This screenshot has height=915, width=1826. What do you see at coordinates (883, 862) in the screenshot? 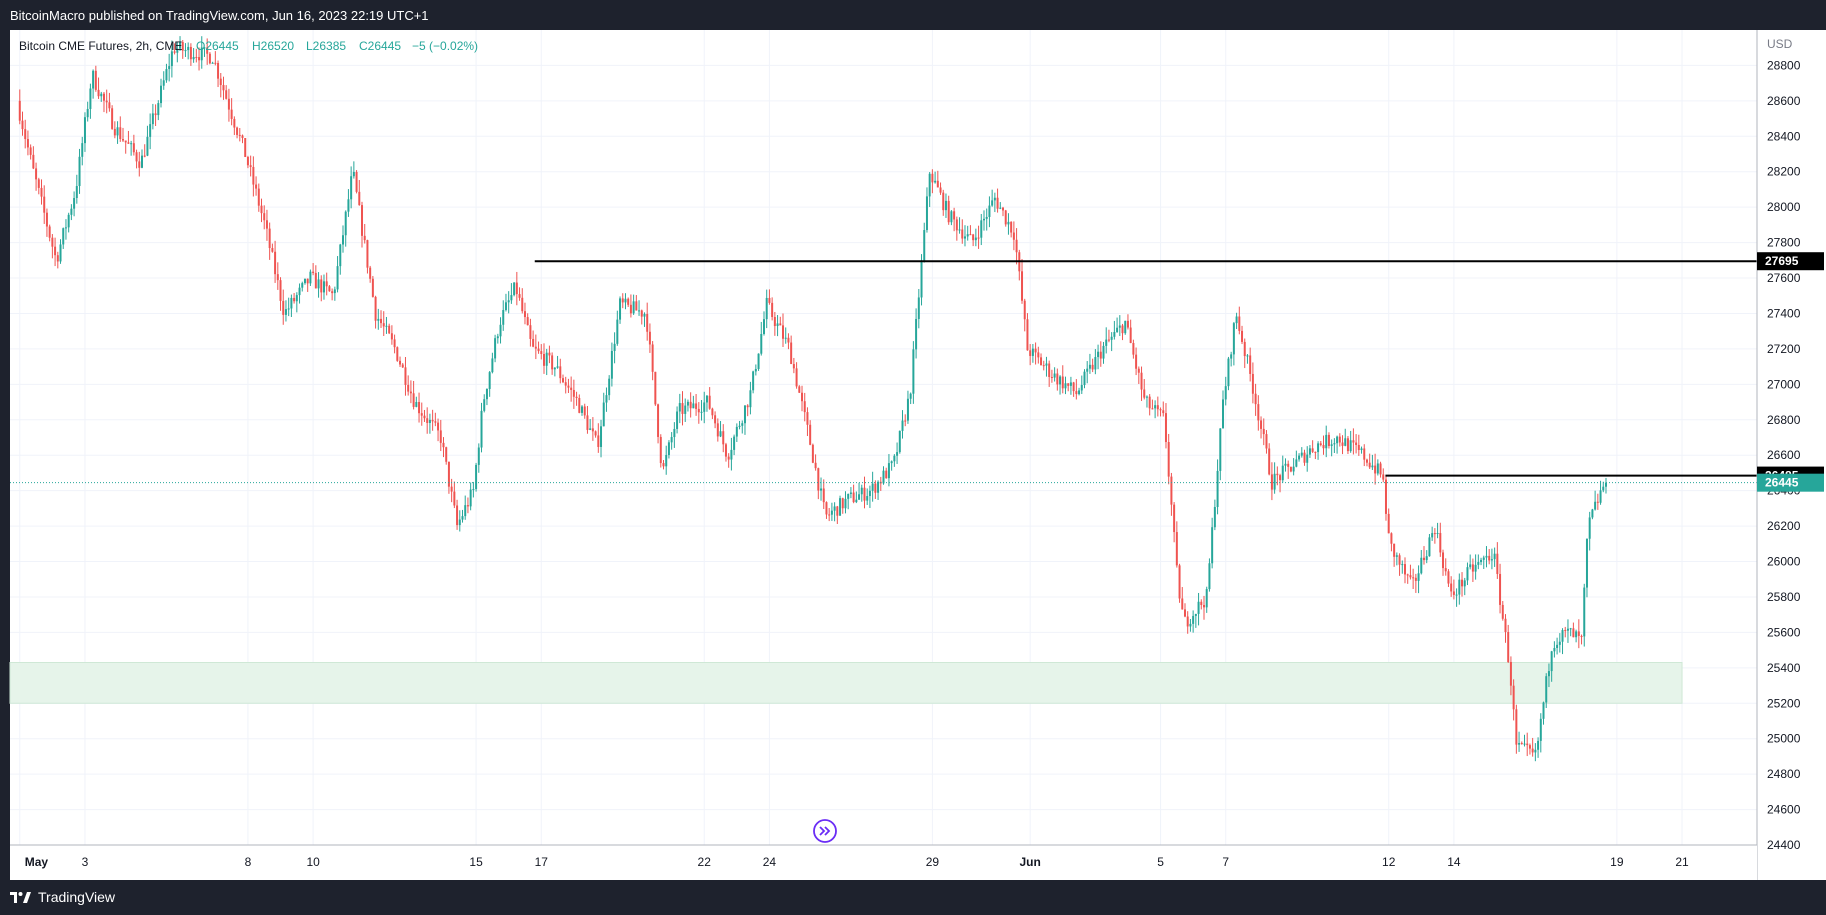
I see `time-axis: May 3 8 10 15 17 22 24 29 Jun 5 7 12 14 19 21` at bounding box center [883, 862].